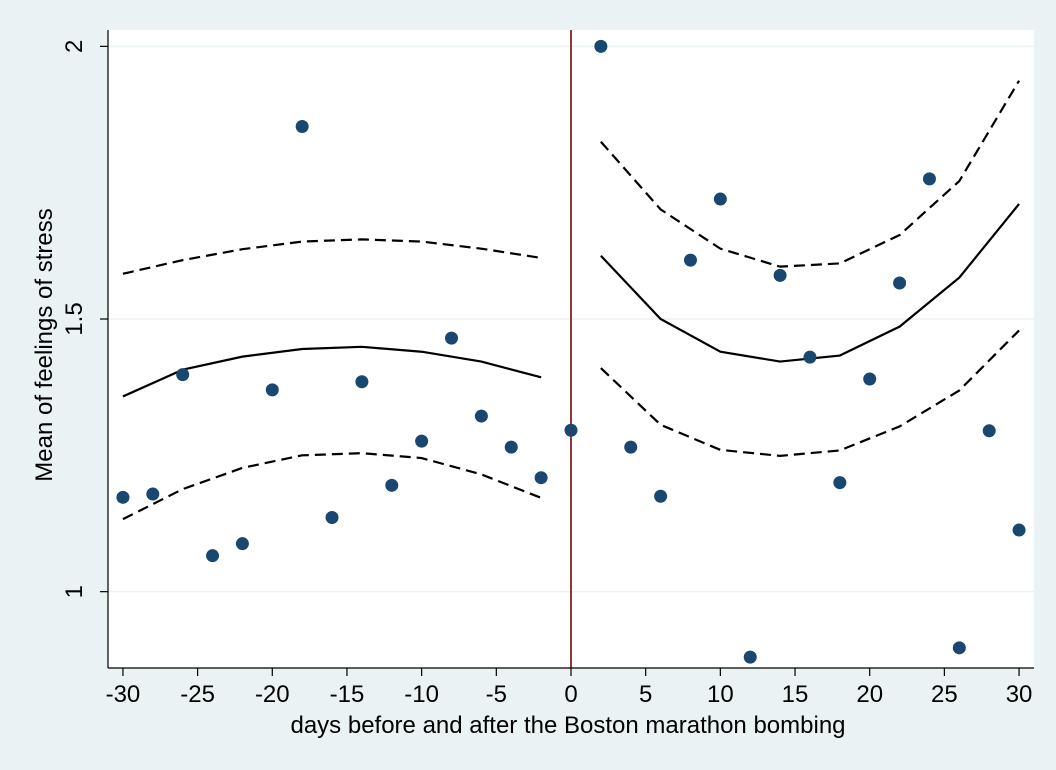 The width and height of the screenshot is (1056, 770). Describe the element at coordinates (1019, 694) in the screenshot. I see `x-tick-label: 30` at that location.